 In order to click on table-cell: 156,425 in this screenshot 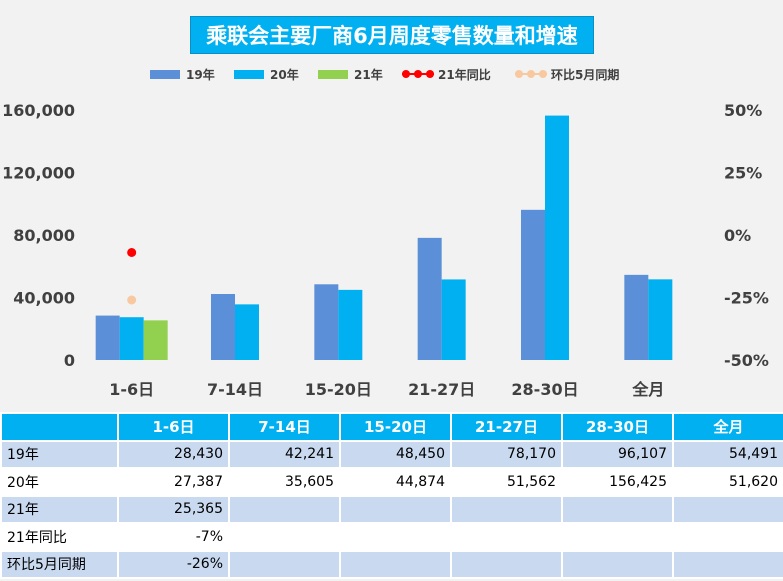, I will do `click(617, 482)`.